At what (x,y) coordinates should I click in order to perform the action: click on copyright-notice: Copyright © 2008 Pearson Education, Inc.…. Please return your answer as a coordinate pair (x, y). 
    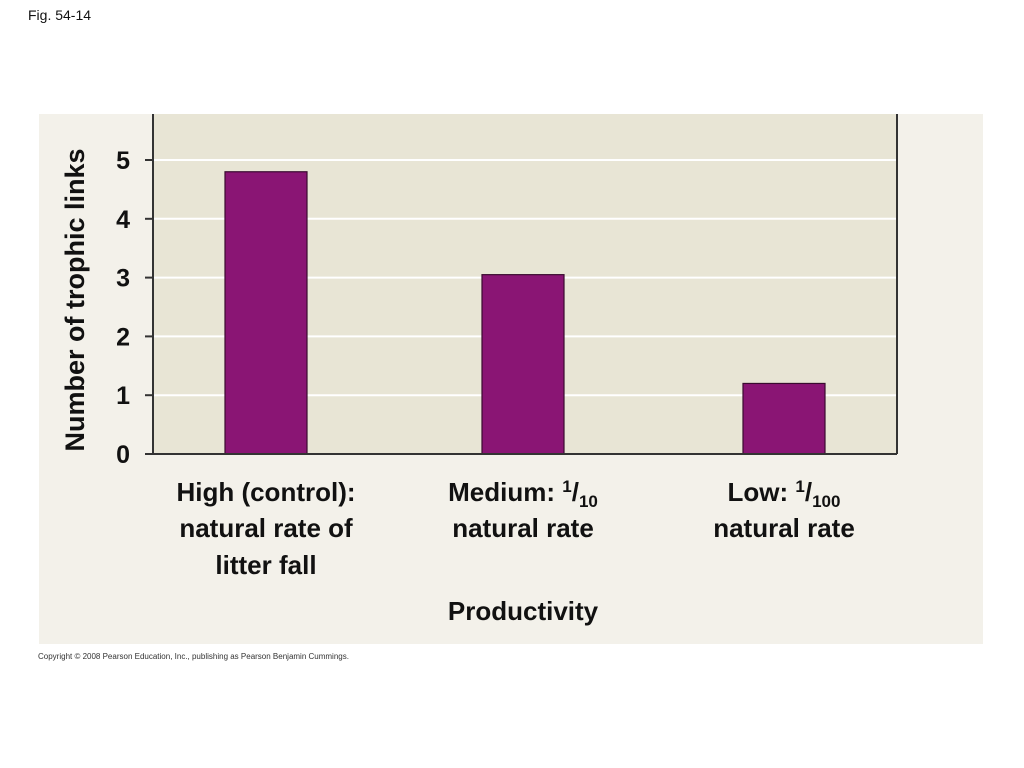
    Looking at the image, I should click on (193, 656).